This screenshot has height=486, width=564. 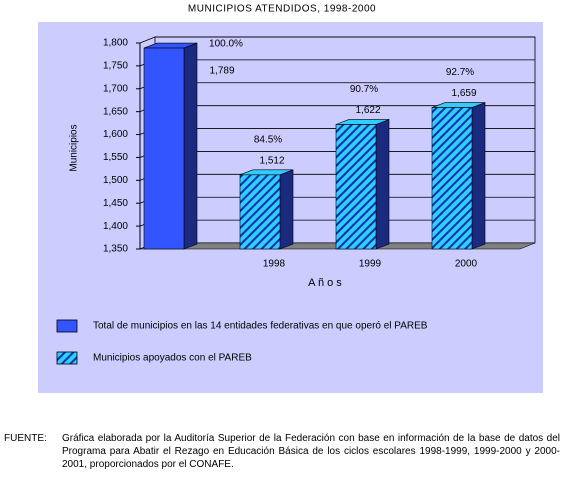 I want to click on x-axis-label: A ñ o s, so click(x=325, y=283).